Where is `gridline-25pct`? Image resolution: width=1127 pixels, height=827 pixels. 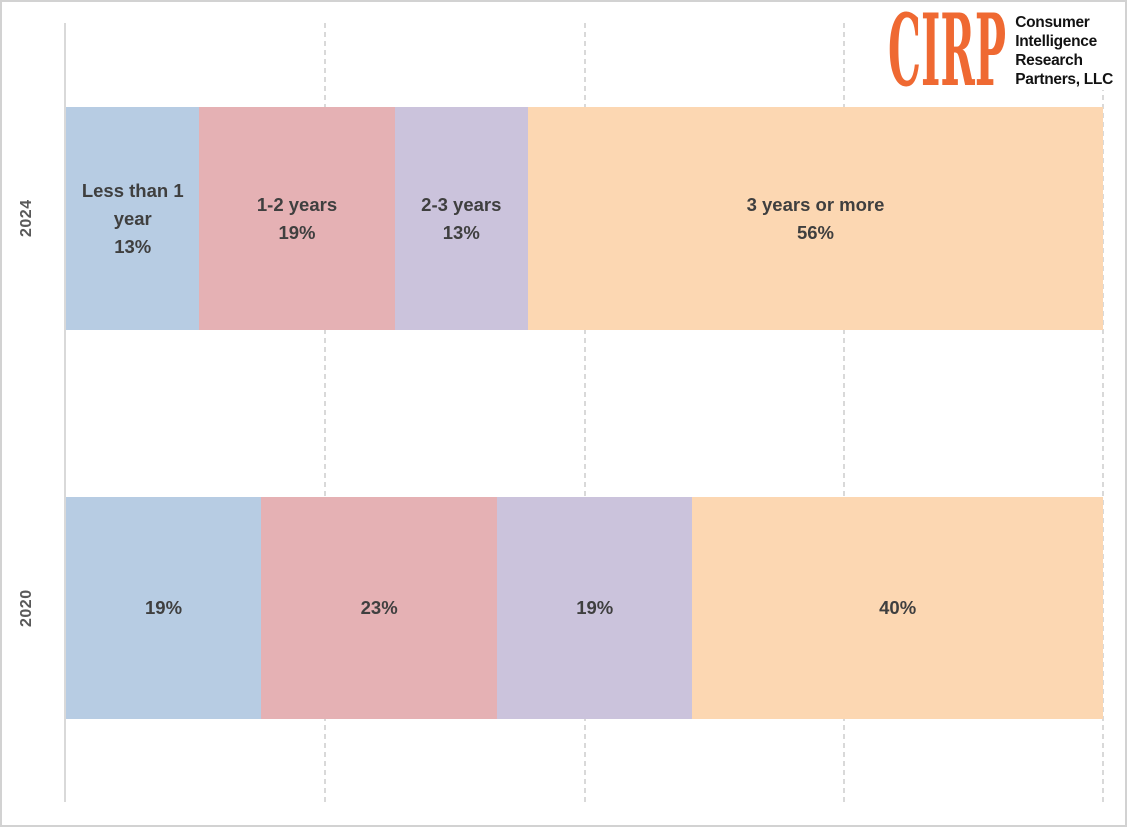
gridline-25pct is located at coordinates (325, 412).